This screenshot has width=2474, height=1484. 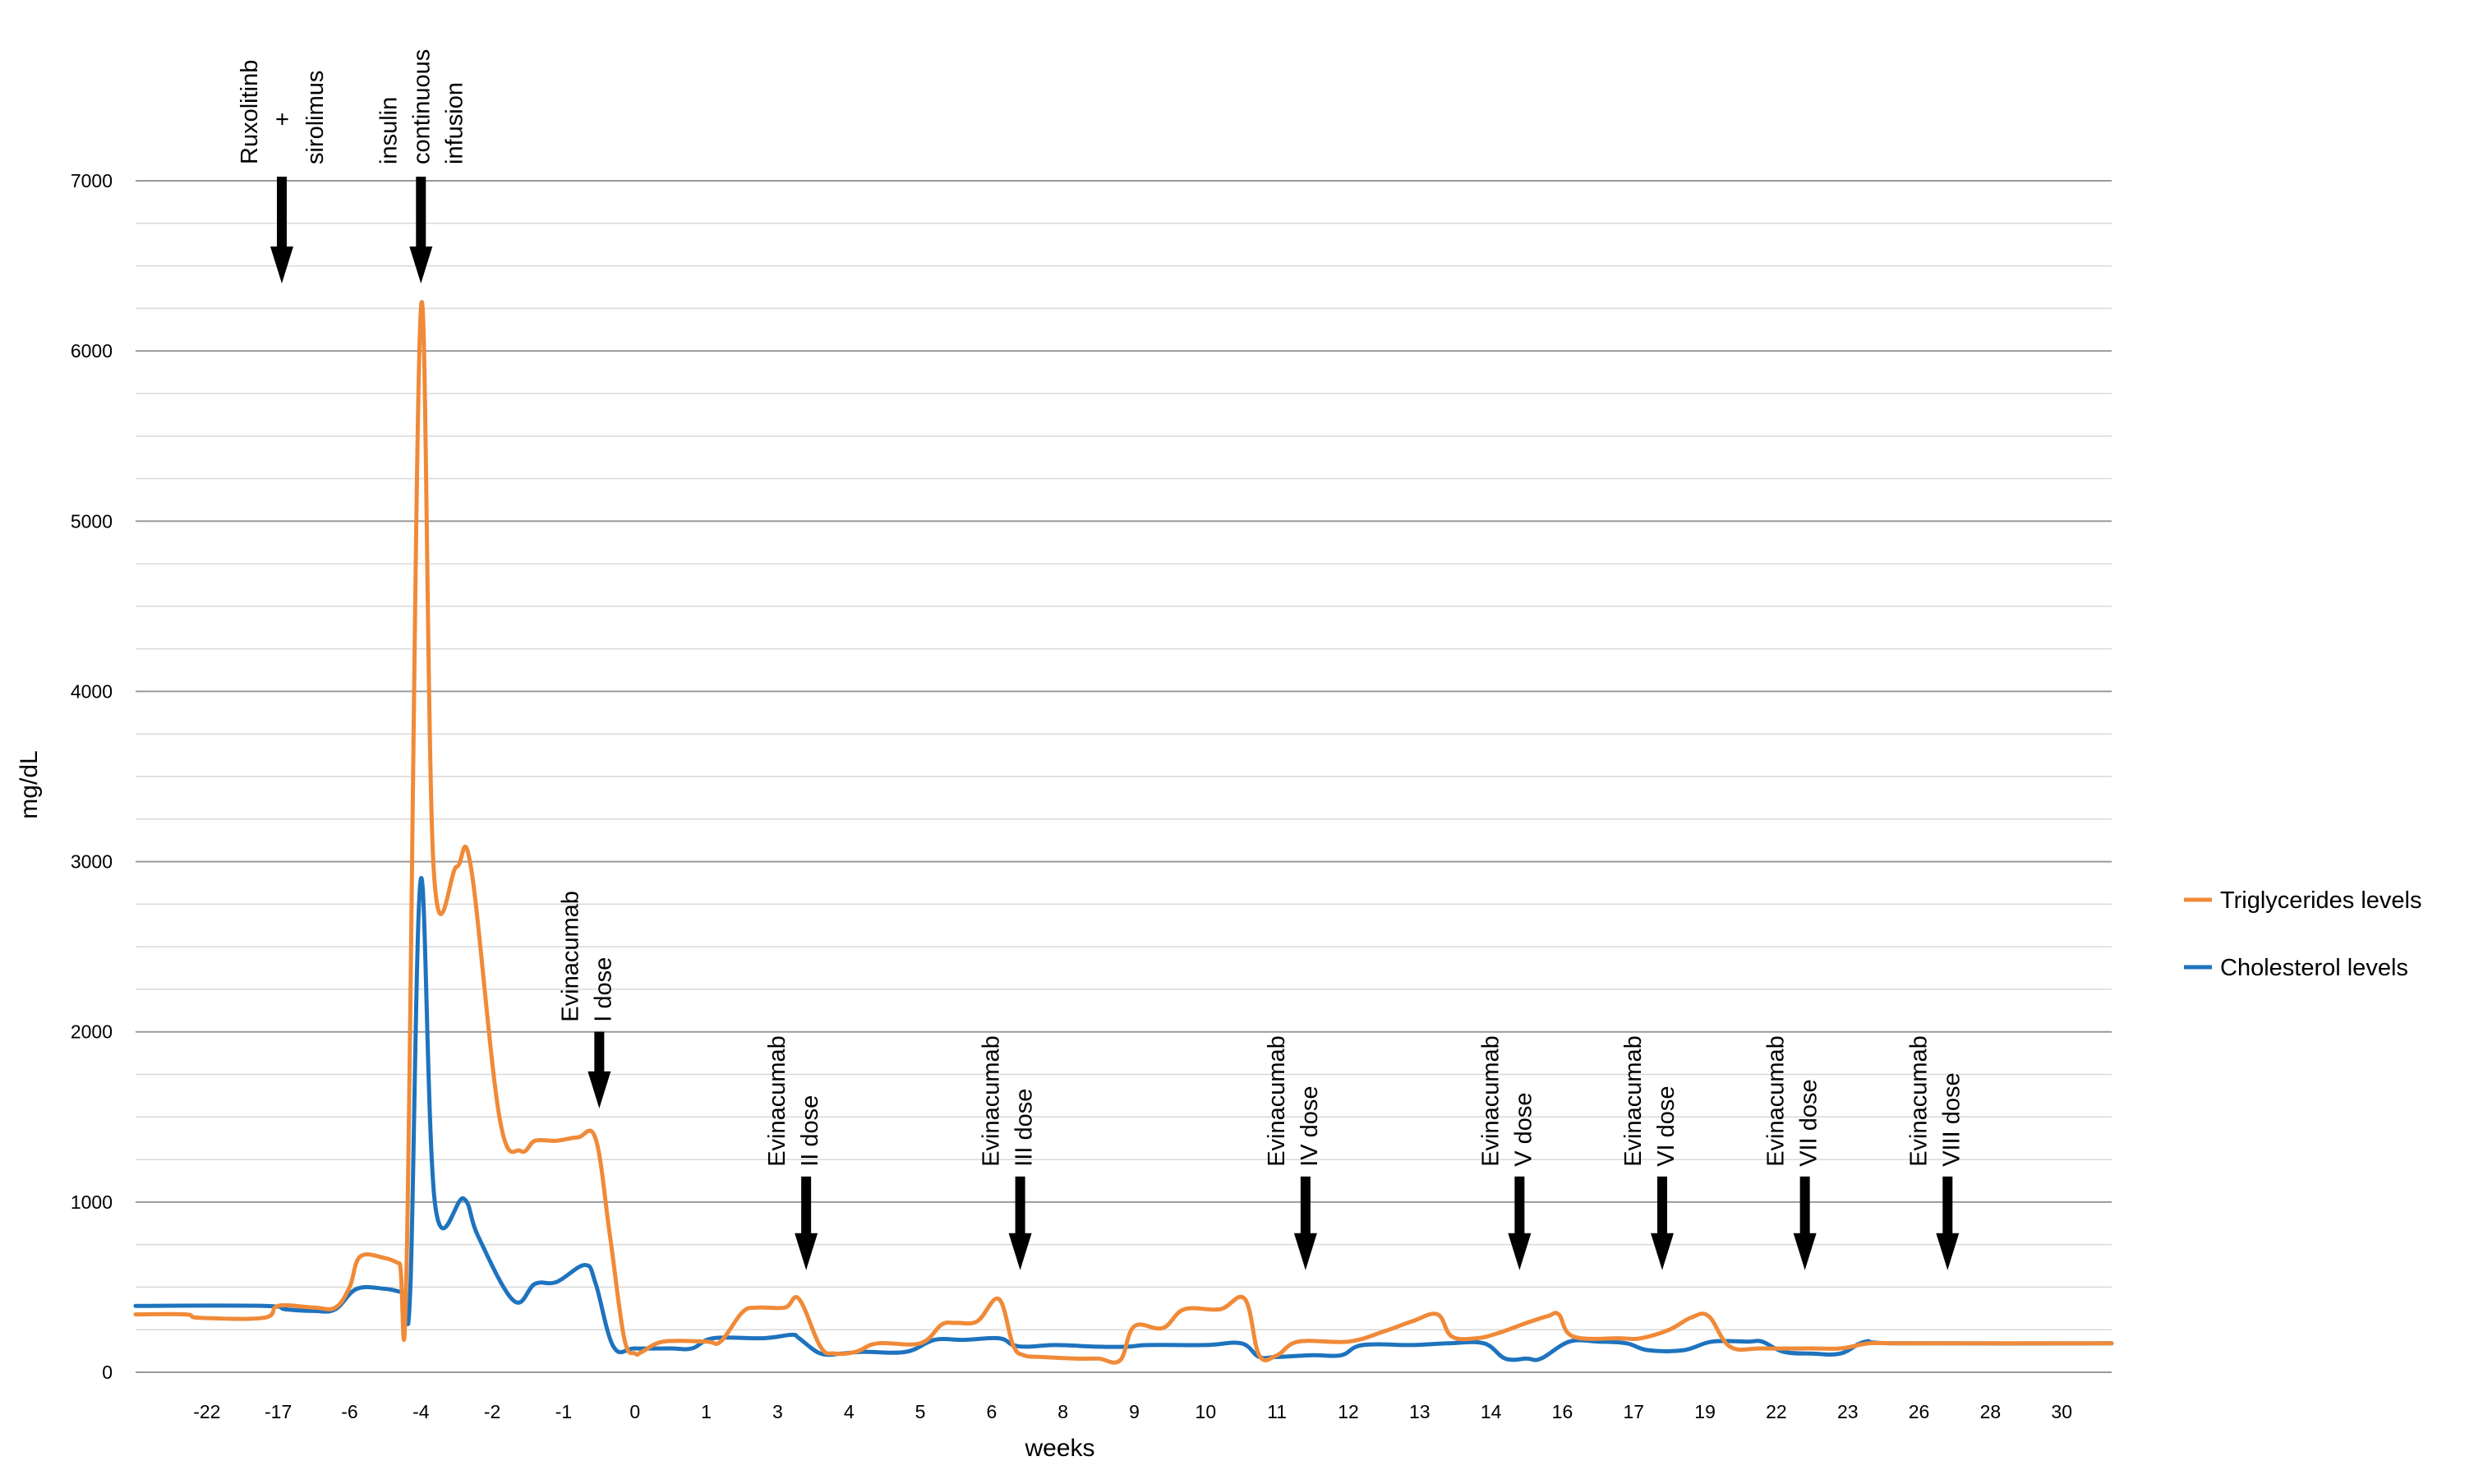 I want to click on x-tick-label: 1, so click(x=707, y=1412).